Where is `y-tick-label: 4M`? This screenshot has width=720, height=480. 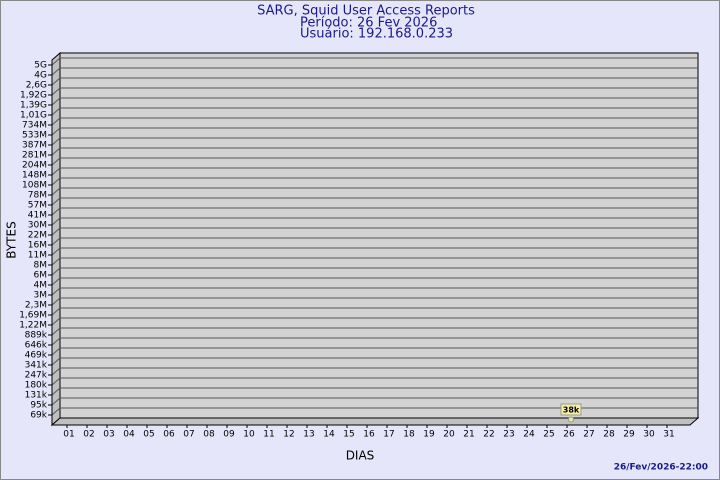
y-tick-label: 4M is located at coordinates (41, 286).